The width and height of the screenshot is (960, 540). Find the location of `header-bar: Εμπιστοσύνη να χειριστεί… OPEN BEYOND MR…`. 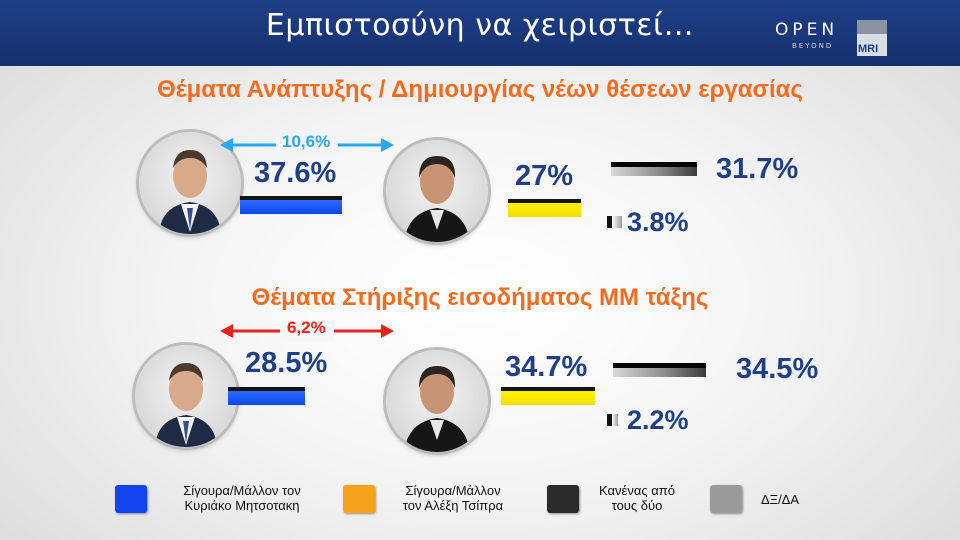

header-bar: Εμπιστοσύνη να χειριστεί… OPEN BEYOND MR… is located at coordinates (480, 33).